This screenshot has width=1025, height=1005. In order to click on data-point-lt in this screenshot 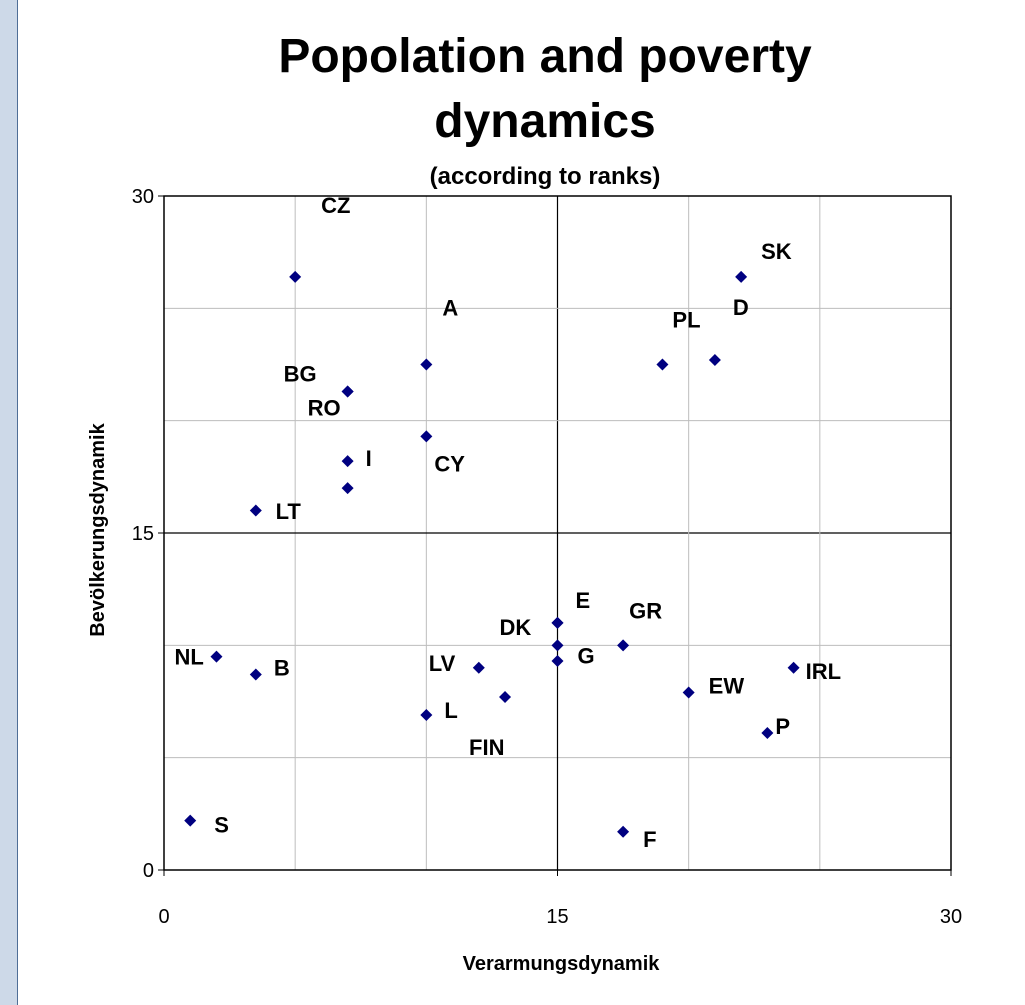, I will do `click(347, 488)`.